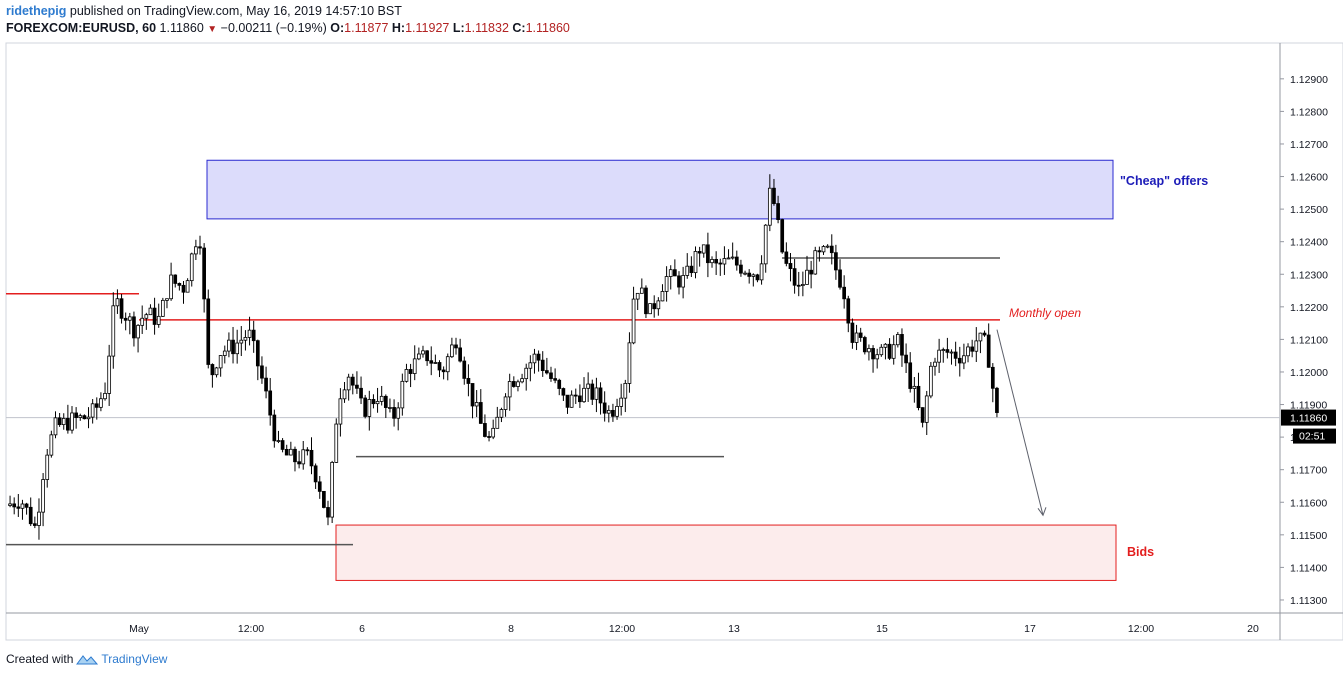 The image size is (1343, 677). What do you see at coordinates (1020, 422) in the screenshot?
I see `projection-arrow` at bounding box center [1020, 422].